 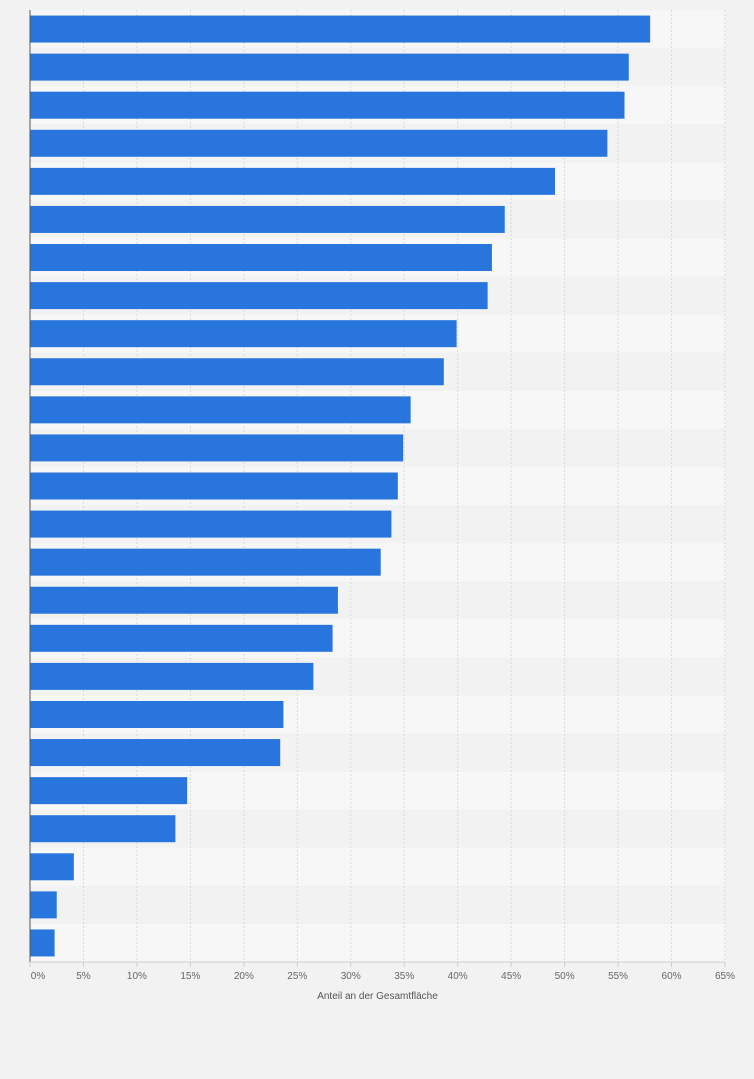 I want to click on x-tick-label: 25%, so click(x=297, y=976).